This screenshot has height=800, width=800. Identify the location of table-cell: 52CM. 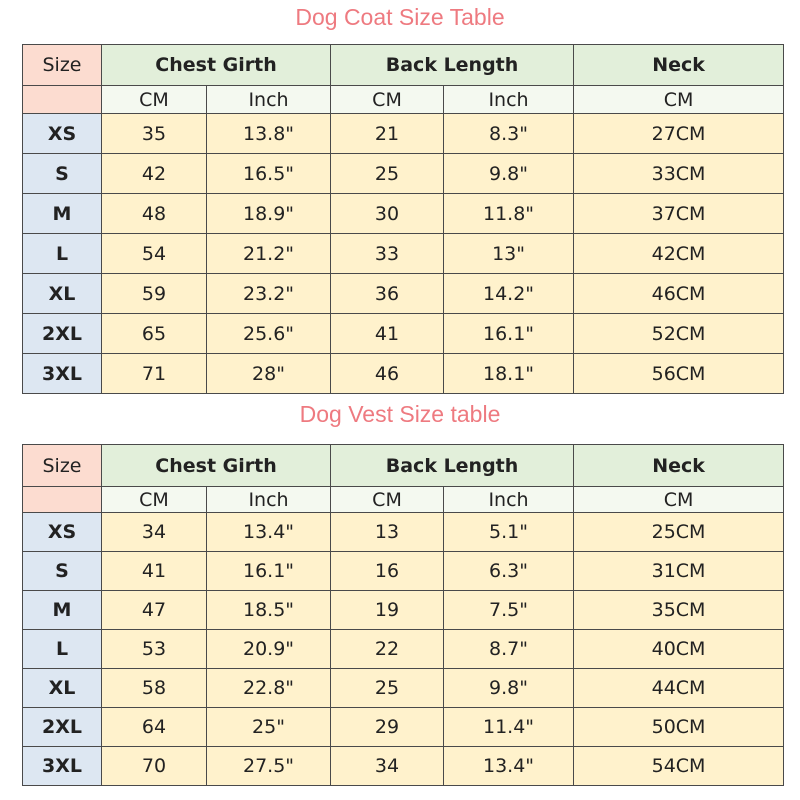
(679, 333).